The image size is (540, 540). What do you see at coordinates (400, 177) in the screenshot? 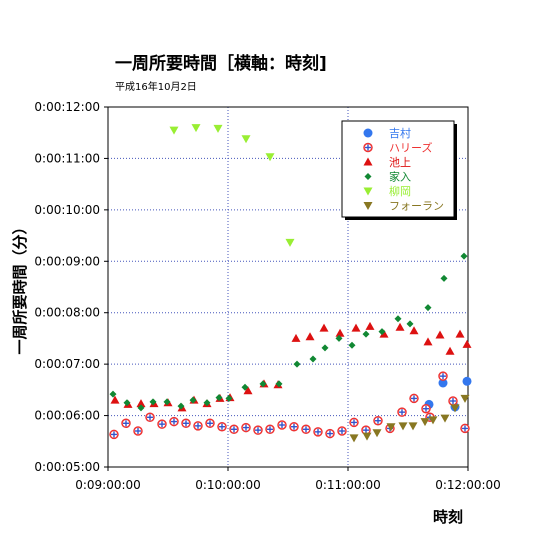
I see `legend-label: 家入` at bounding box center [400, 177].